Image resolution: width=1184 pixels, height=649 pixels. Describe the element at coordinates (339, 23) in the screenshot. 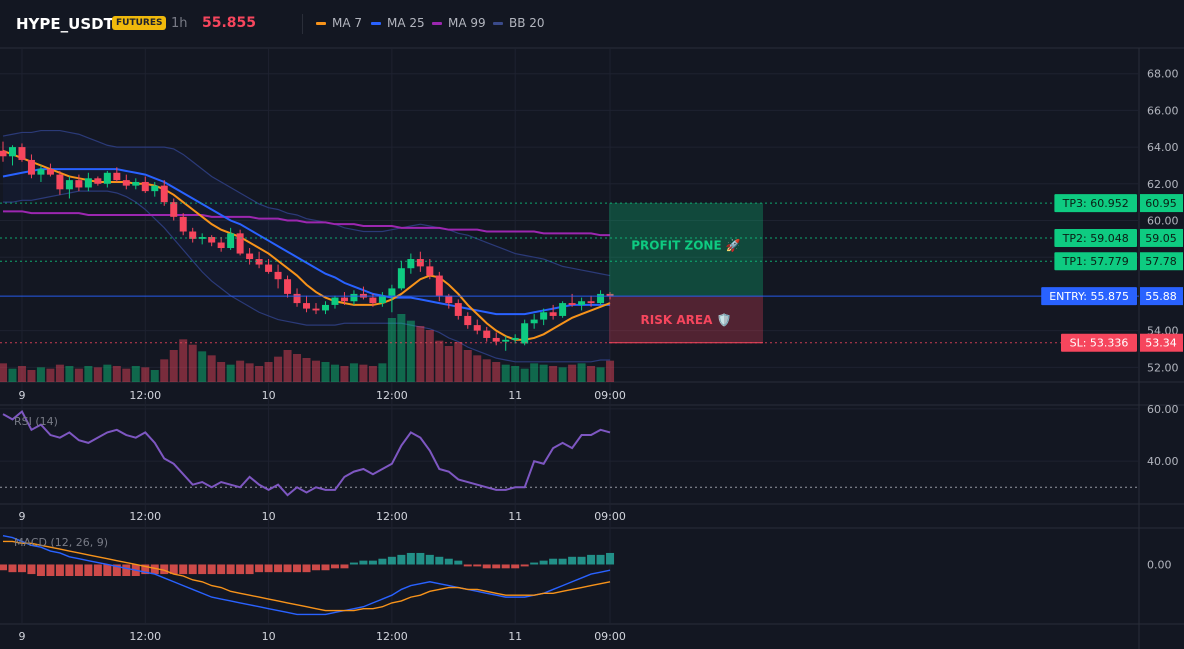

I see `legend-ma7: MA 7` at that location.